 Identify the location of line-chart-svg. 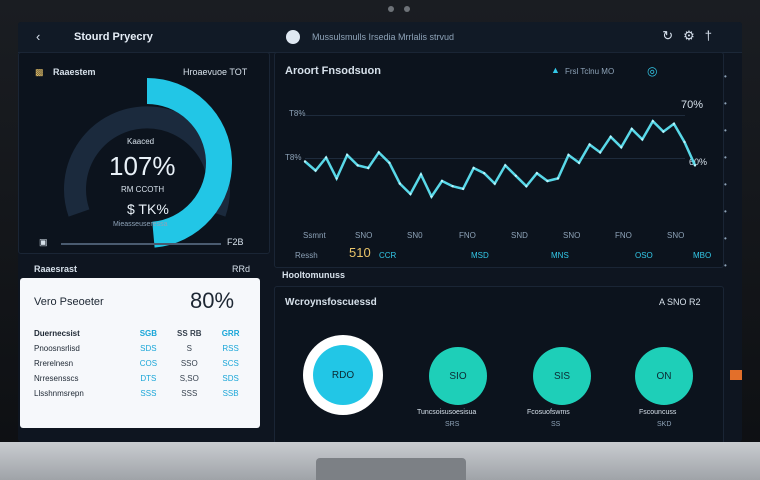
(500, 159).